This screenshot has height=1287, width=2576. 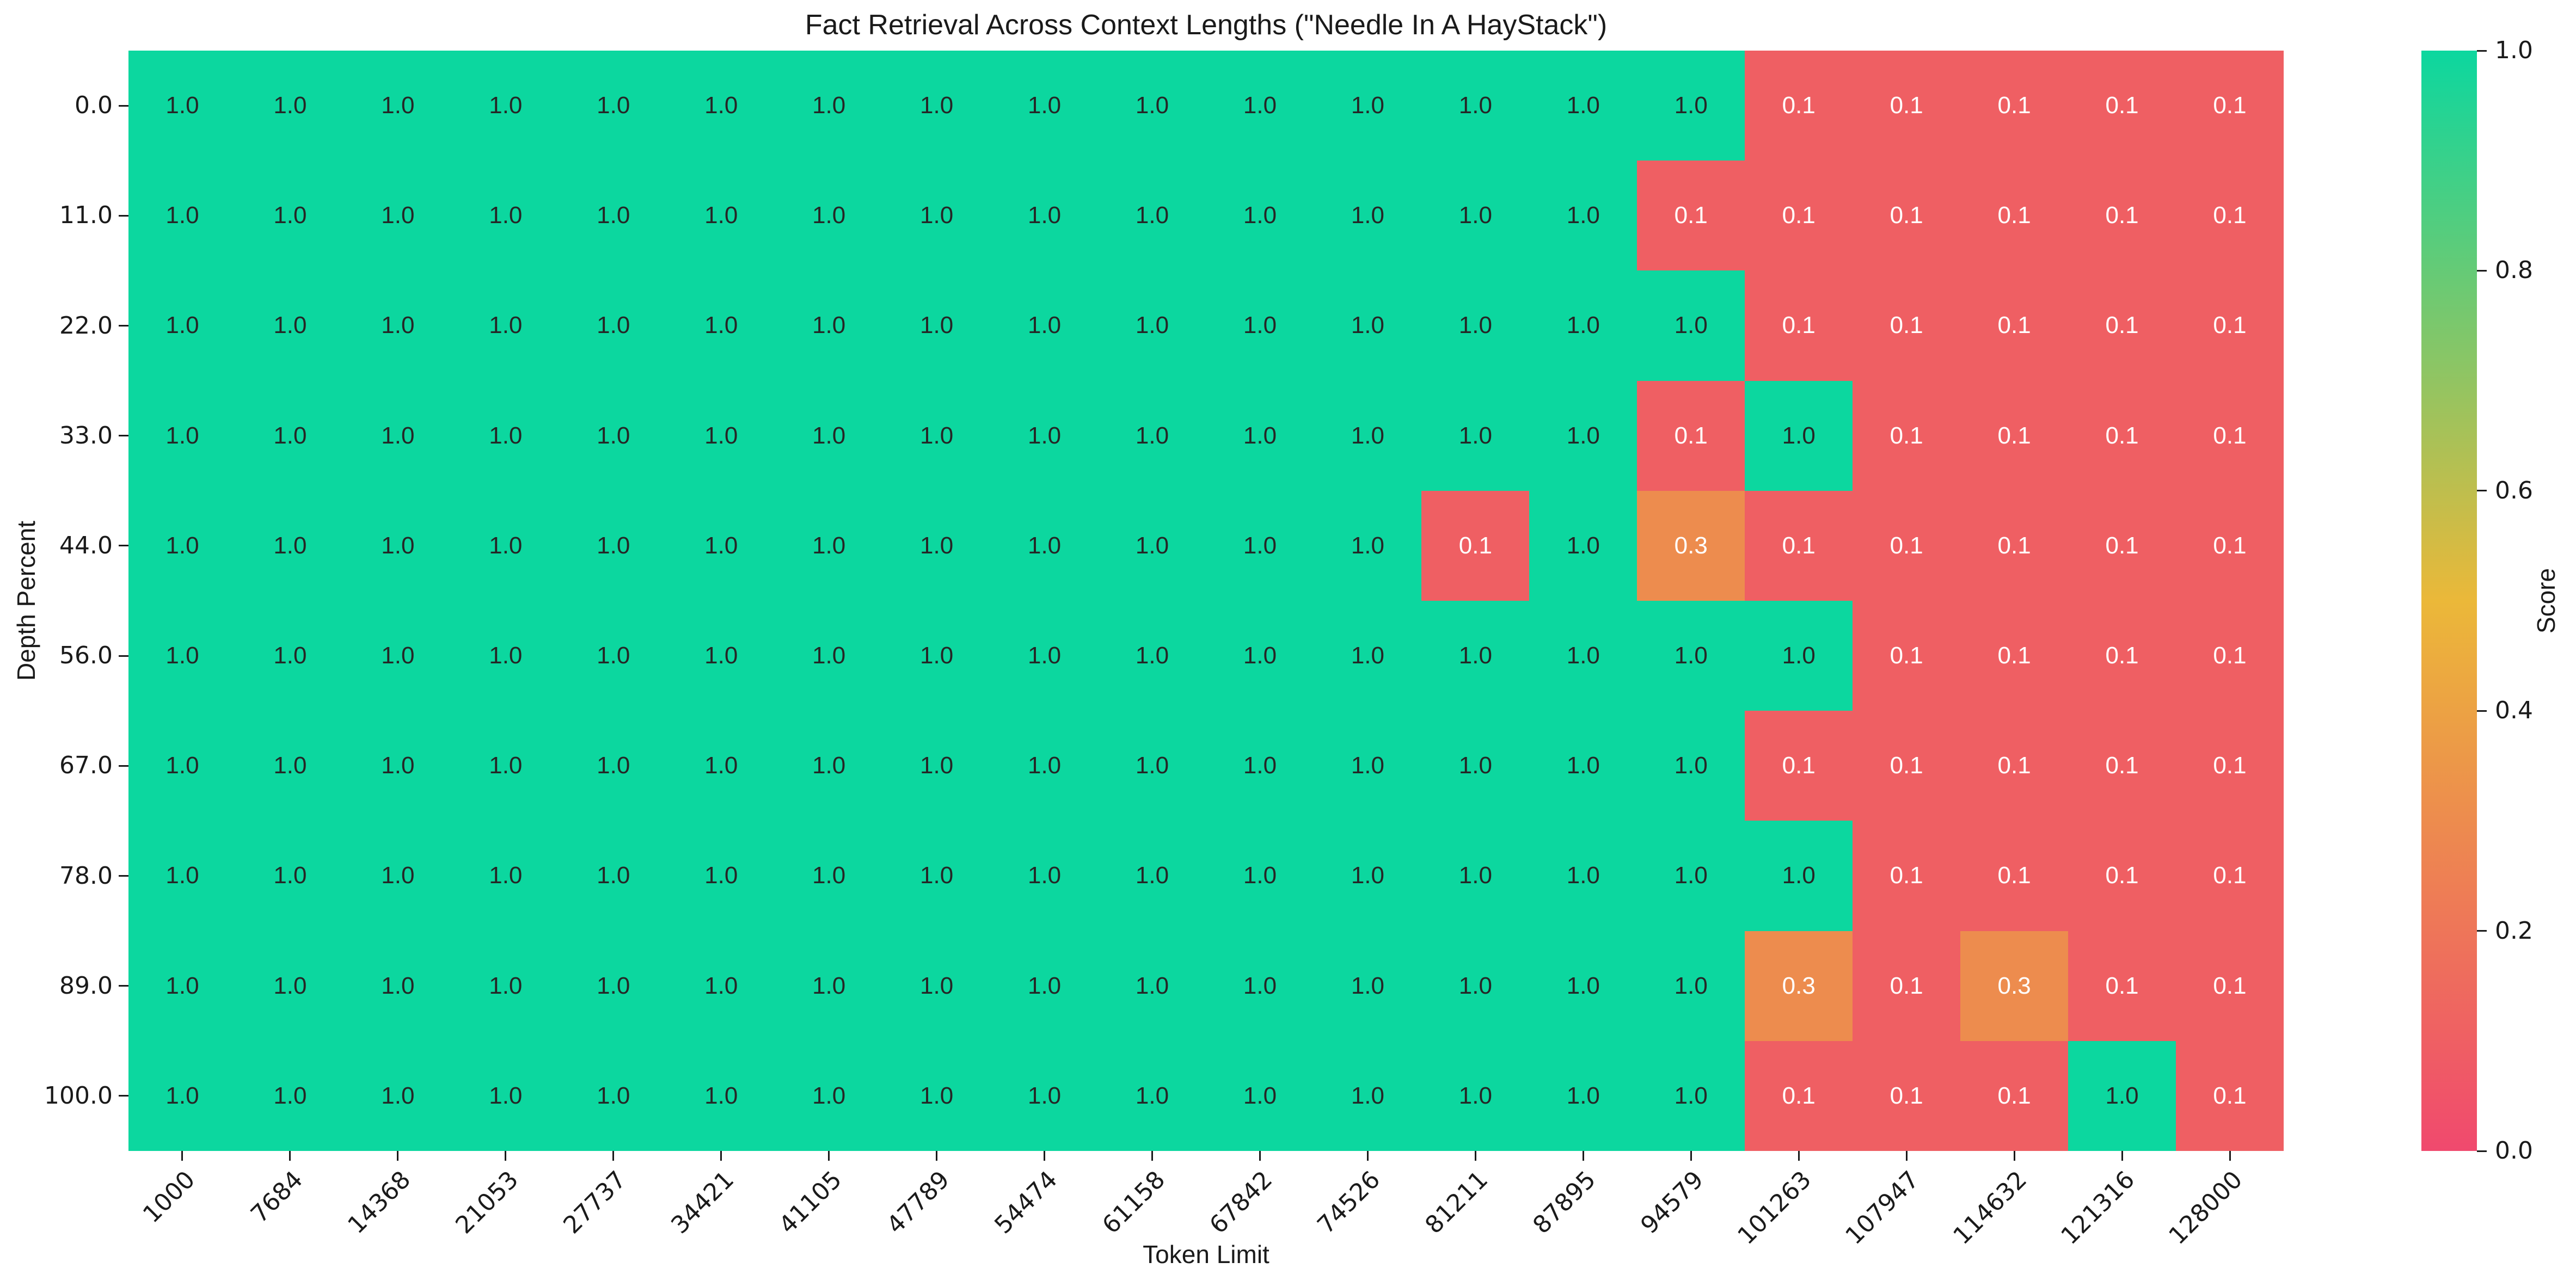 What do you see at coordinates (810, 1203) in the screenshot?
I see `x-tick-label: 41105` at bounding box center [810, 1203].